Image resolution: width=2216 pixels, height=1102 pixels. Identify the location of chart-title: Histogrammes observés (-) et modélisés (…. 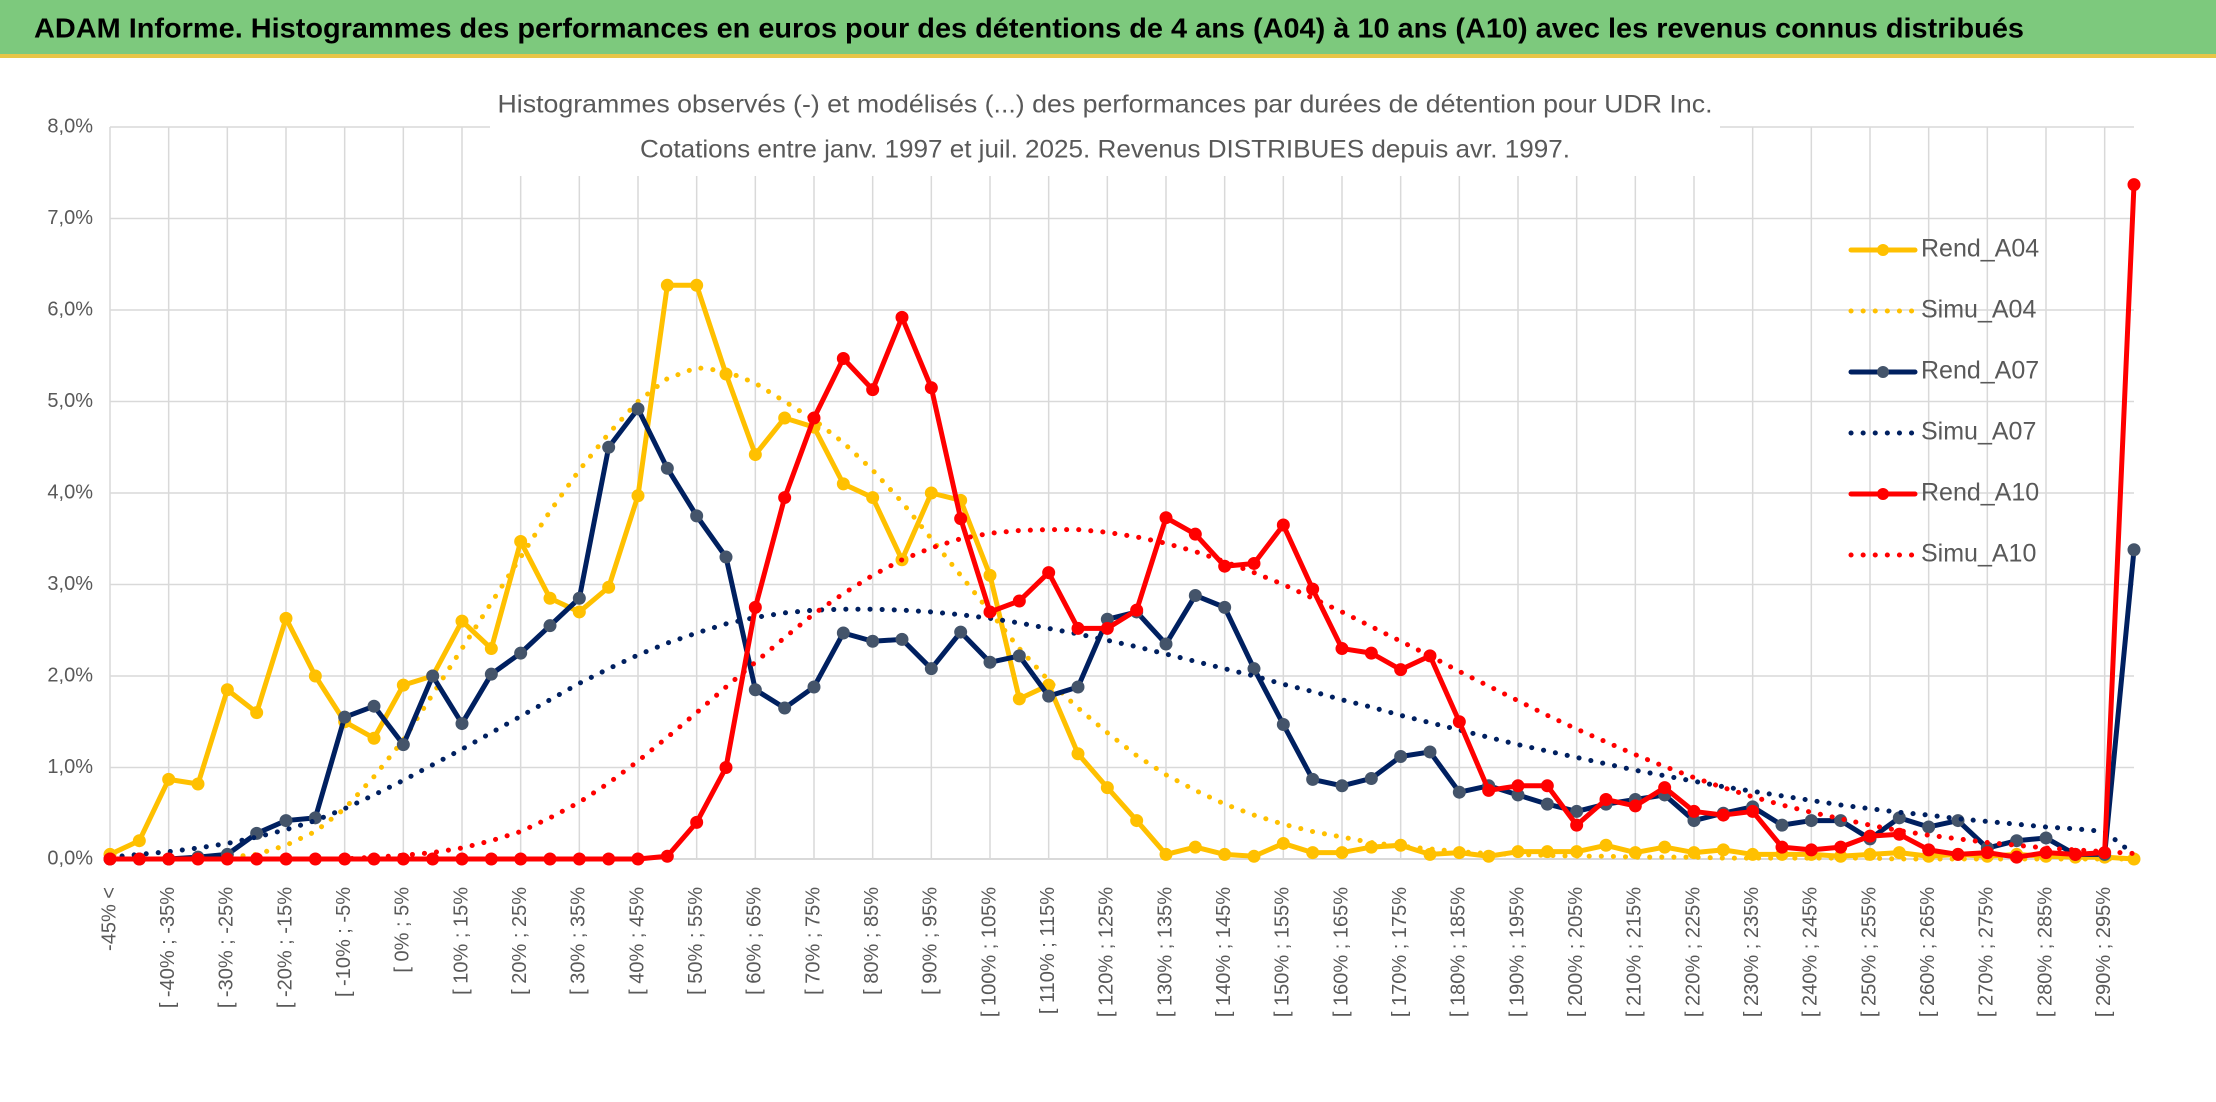
(1105, 105).